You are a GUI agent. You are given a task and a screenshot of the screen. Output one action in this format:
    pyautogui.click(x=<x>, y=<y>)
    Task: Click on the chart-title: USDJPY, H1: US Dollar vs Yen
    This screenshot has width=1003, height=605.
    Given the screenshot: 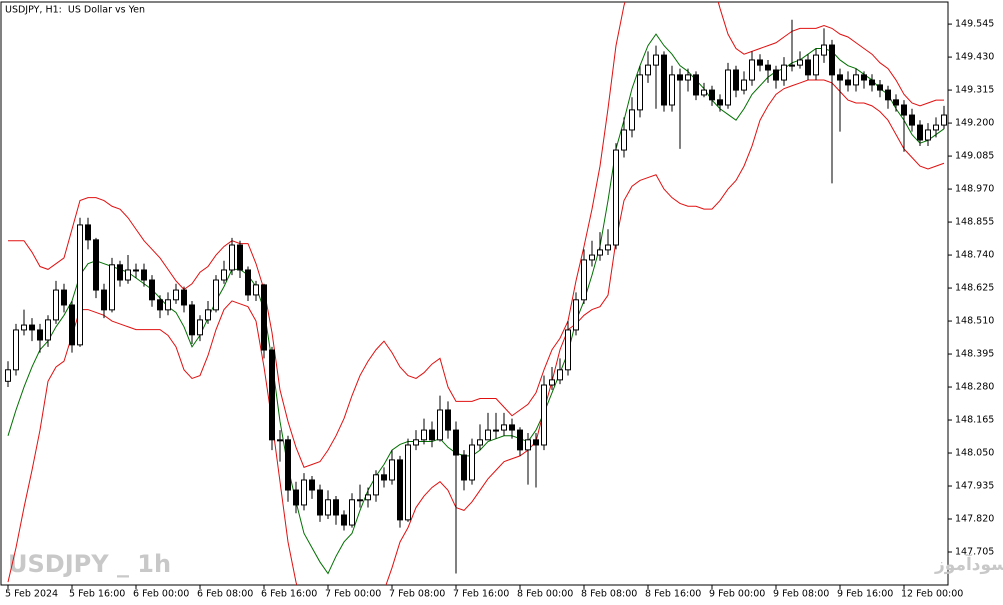 What is the action you would take?
    pyautogui.click(x=75, y=10)
    